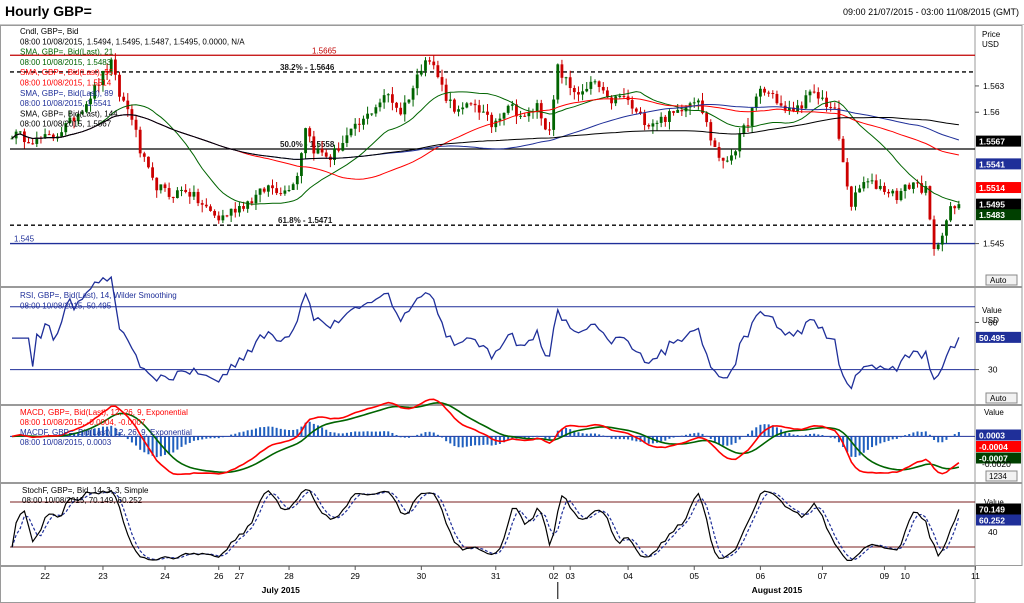 The width and height of the screenshot is (1024, 603). I want to click on x-tick-label-14: 07, so click(823, 576).